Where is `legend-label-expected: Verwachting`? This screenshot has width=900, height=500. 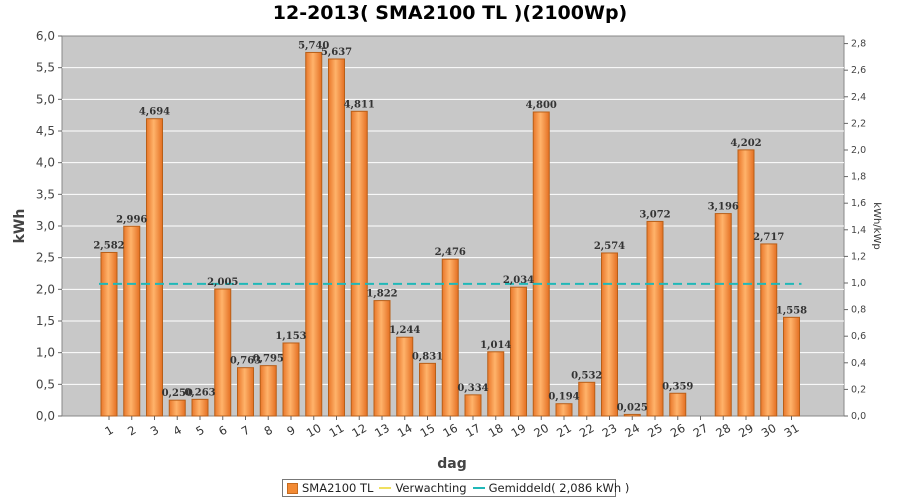
legend-label-expected: Verwachting is located at coordinates (431, 488).